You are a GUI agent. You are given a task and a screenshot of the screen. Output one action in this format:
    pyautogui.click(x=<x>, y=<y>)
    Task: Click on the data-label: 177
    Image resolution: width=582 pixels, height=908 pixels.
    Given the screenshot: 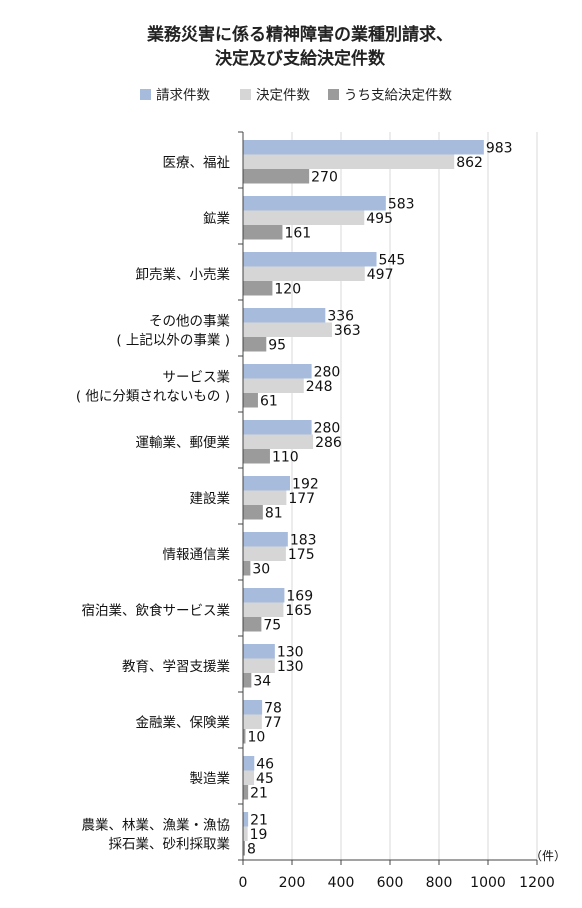 What is the action you would take?
    pyautogui.click(x=301, y=499)
    